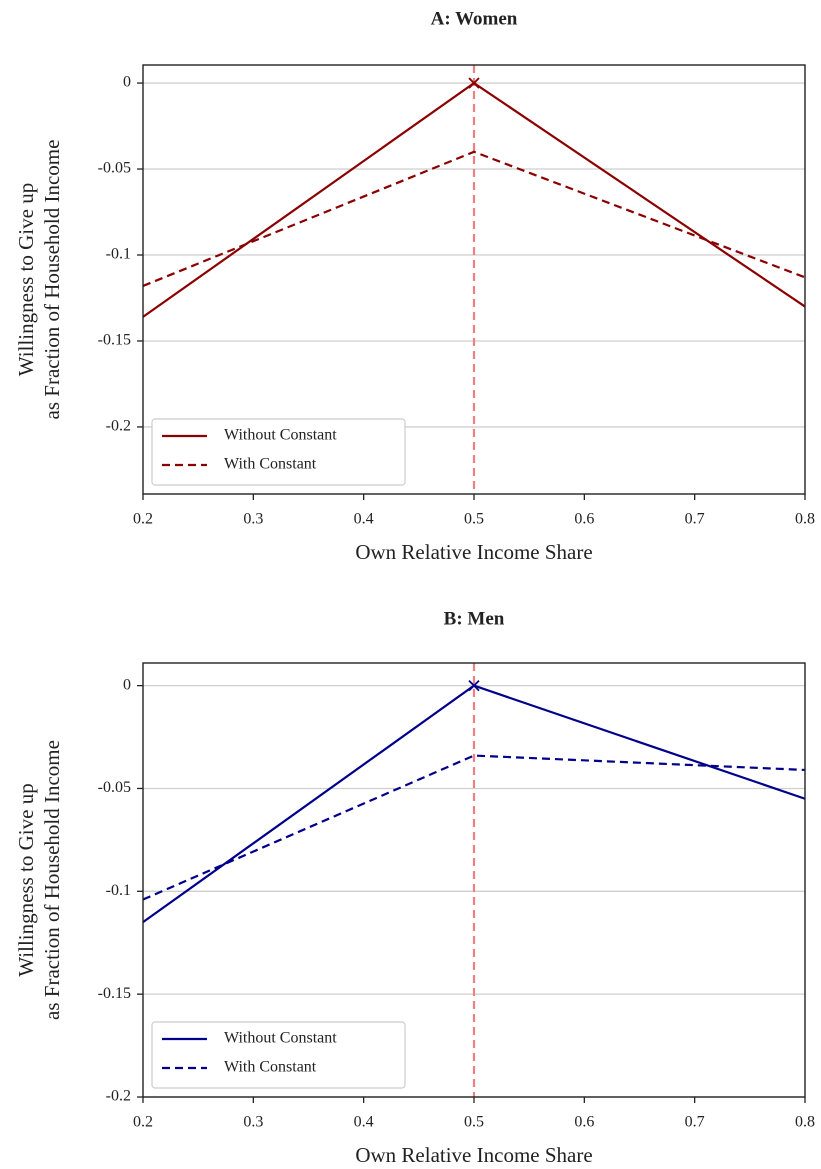 The width and height of the screenshot is (821, 1169). Describe the element at coordinates (474, 18) in the screenshot. I see `chart-title: A: Women` at that location.